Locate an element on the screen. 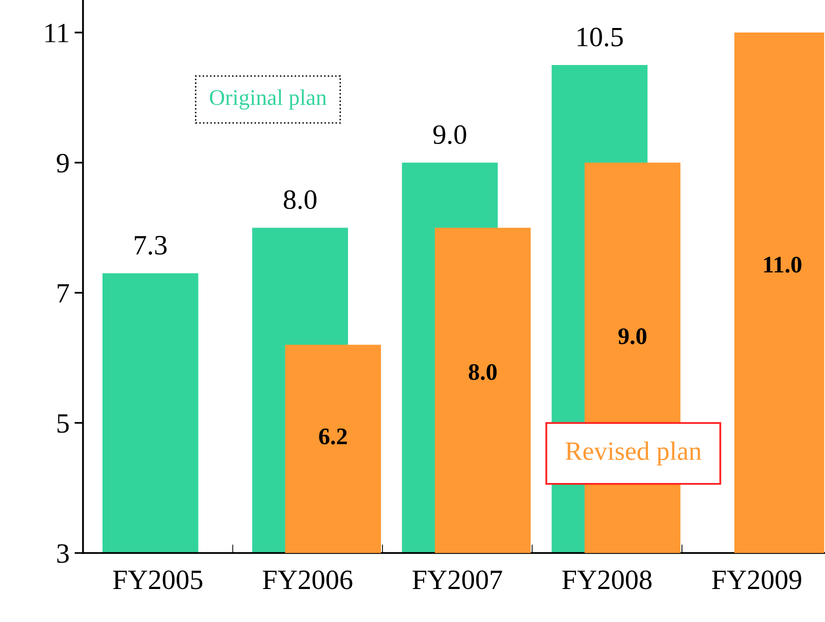 Image resolution: width=825 pixels, height=622 pixels. data-label: 7.3 is located at coordinates (150, 245).